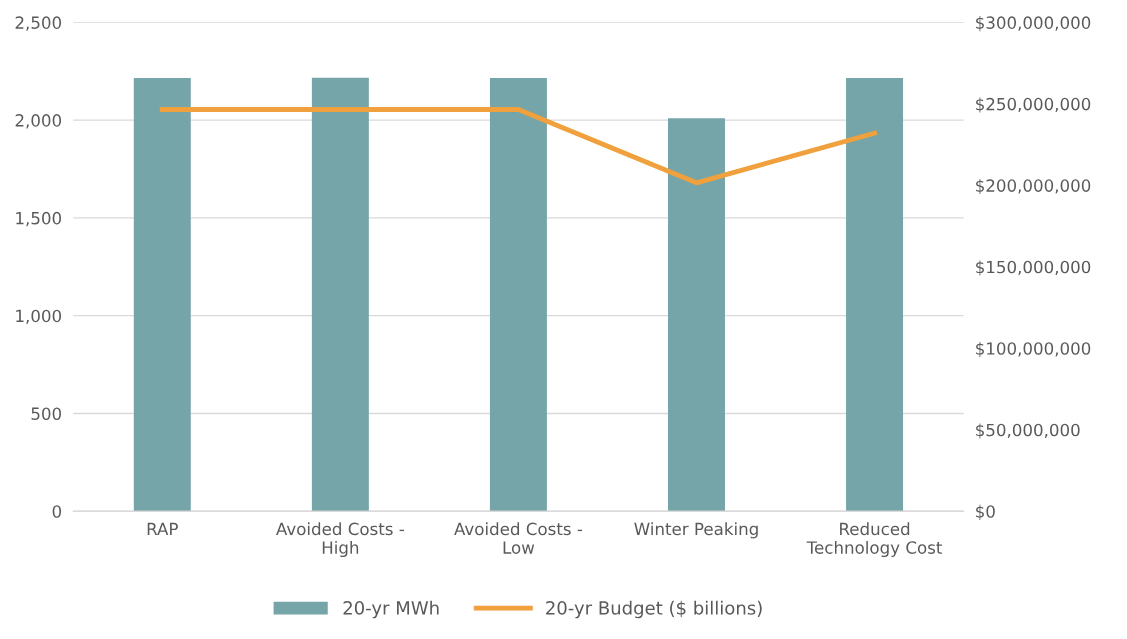 The image size is (1127, 639). I want to click on x-tick-label: Avoided Costs - Low, so click(518, 538).